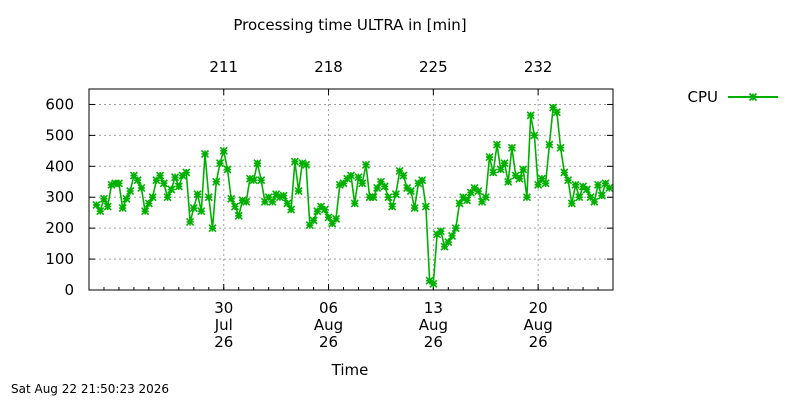 The width and height of the screenshot is (800, 400). Describe the element at coordinates (703, 97) in the screenshot. I see `legend-label-cpu: CPU` at that location.